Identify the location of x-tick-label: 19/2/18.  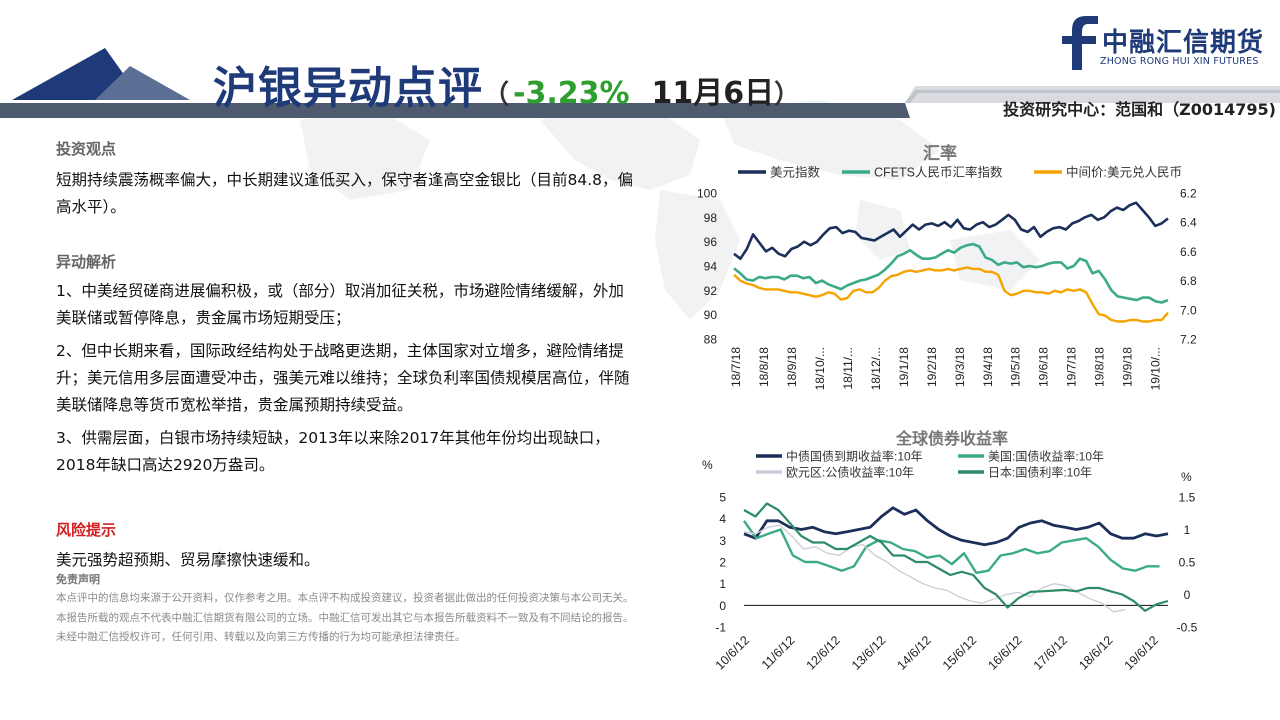
(932, 367).